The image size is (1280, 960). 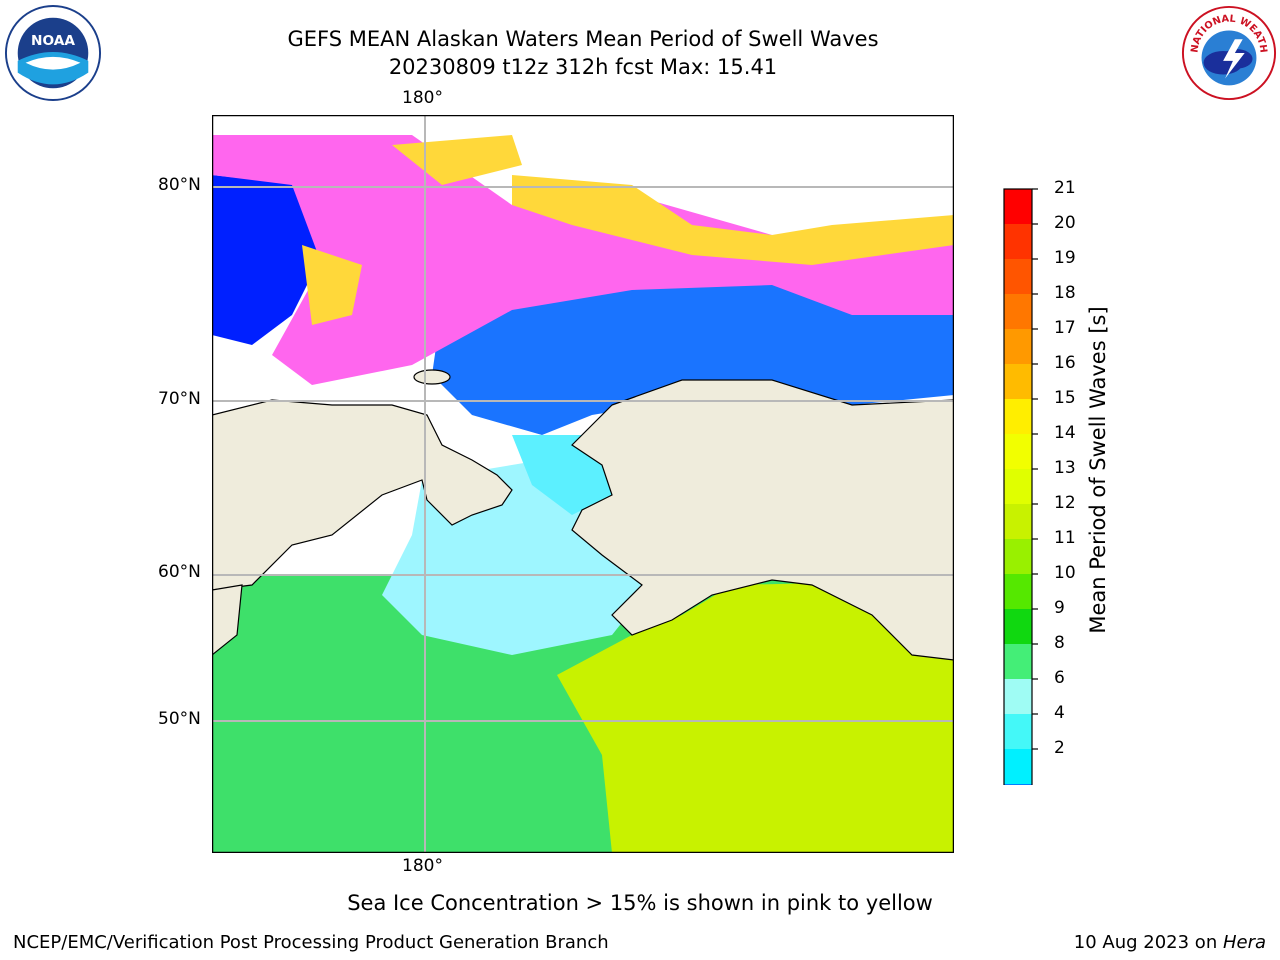 What do you see at coordinates (179, 719) in the screenshot?
I see `lat-label-50: 50°N` at bounding box center [179, 719].